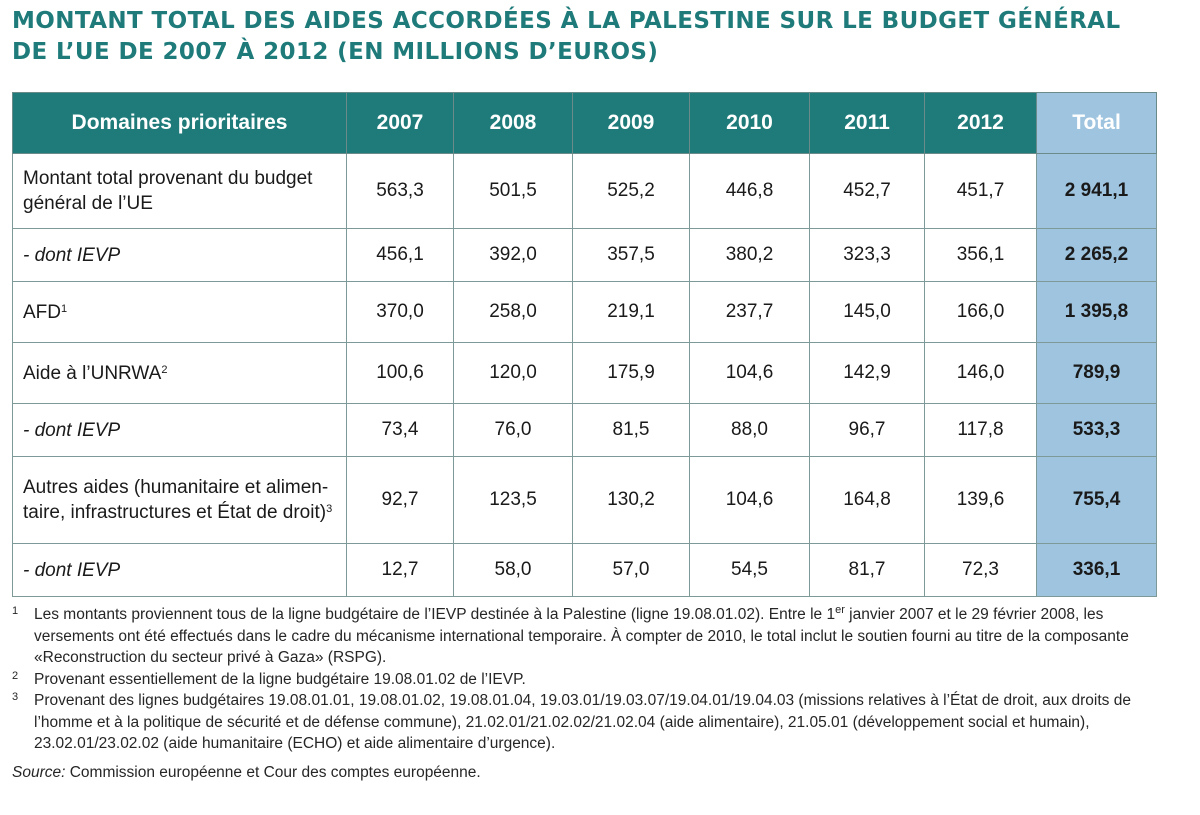  Describe the element at coordinates (631, 123) in the screenshot. I see `header-2009: 2009` at that location.